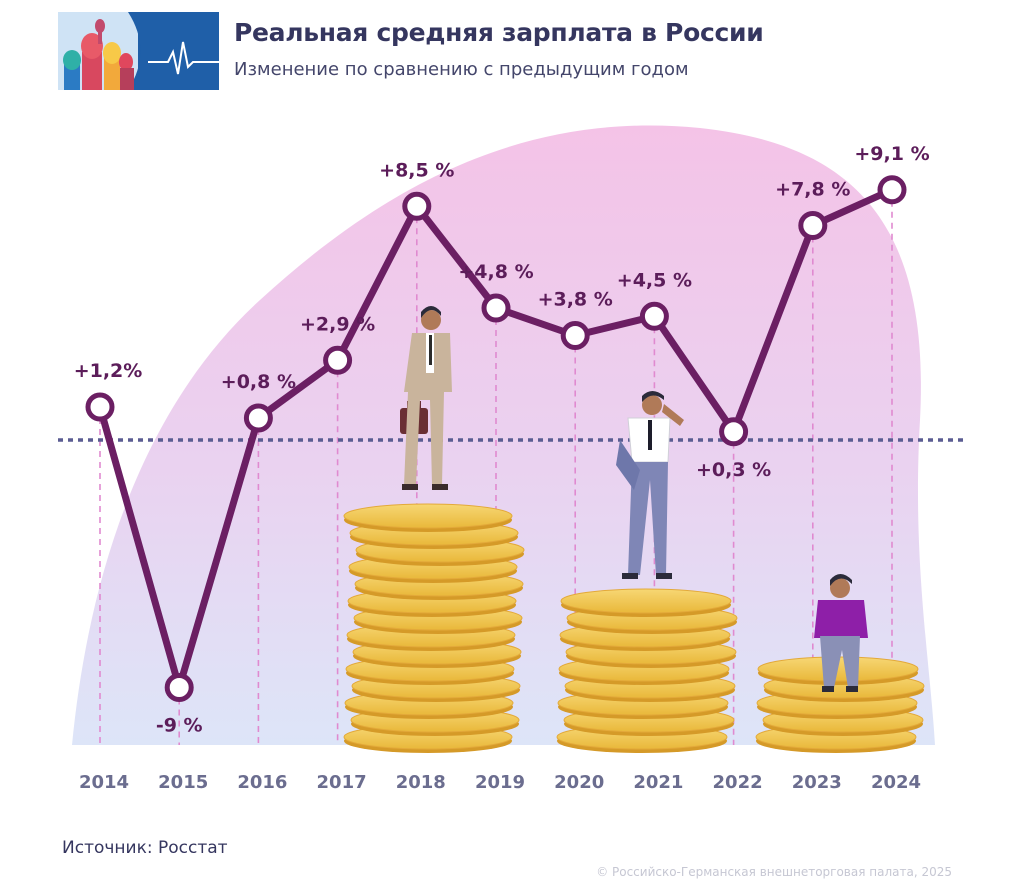 The image size is (1024, 893). I want to click on data-label-2018: +8,5 %, so click(416, 170).